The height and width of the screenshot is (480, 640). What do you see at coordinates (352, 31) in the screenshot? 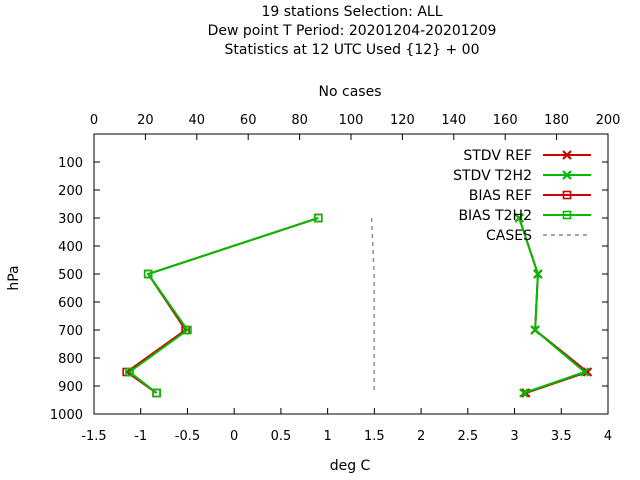
I see `chart-title-line-2: Dew point T Period: 20201204-20201209` at bounding box center [352, 31].